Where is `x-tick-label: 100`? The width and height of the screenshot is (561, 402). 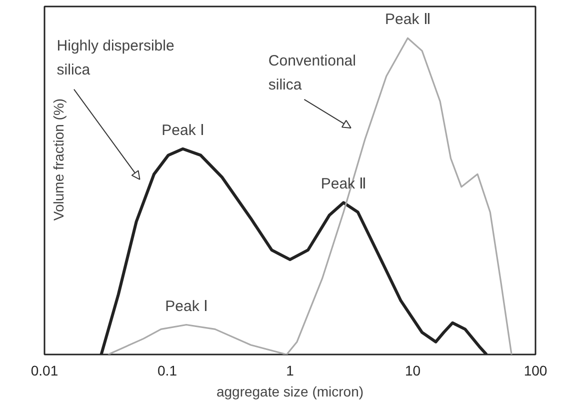
x-tick-label: 100 is located at coordinates (536, 370).